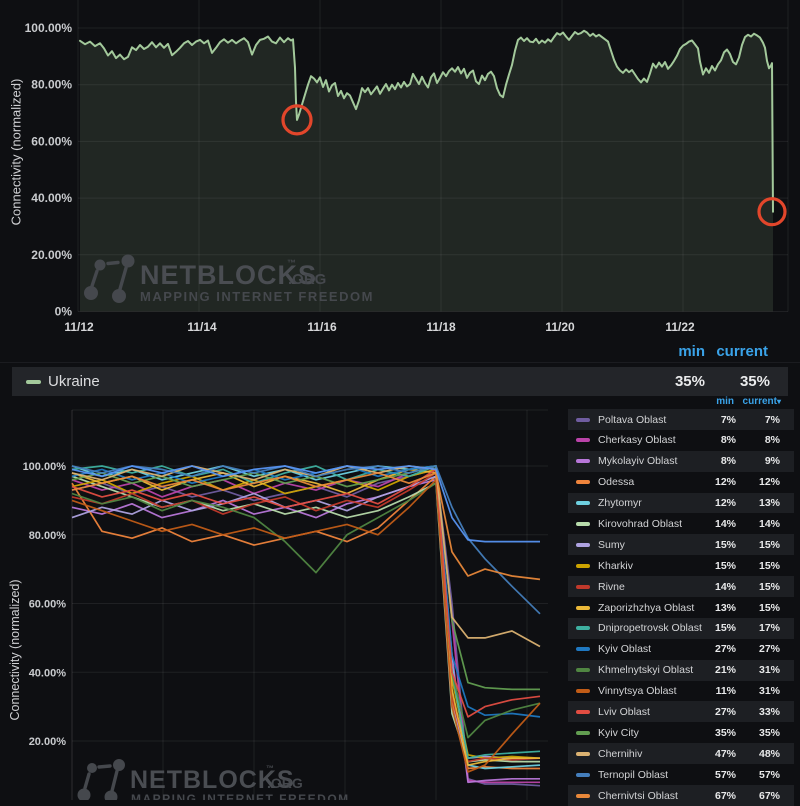 This screenshot has width=800, height=806. What do you see at coordinates (638, 461) in the screenshot?
I see `series-label: Mykolayiv Oblast` at bounding box center [638, 461].